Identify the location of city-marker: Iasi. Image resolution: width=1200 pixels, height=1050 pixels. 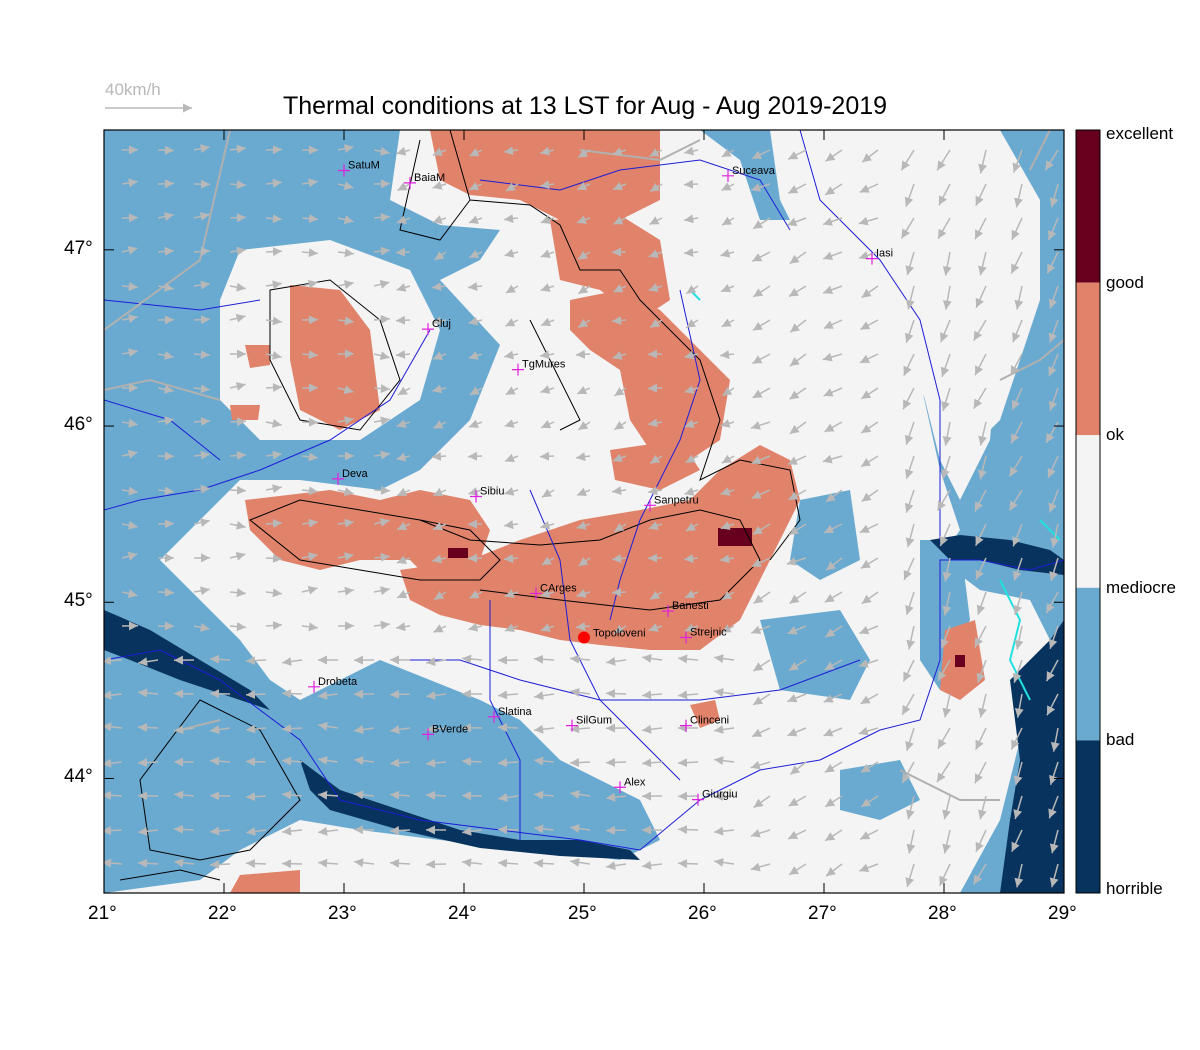
(879, 256).